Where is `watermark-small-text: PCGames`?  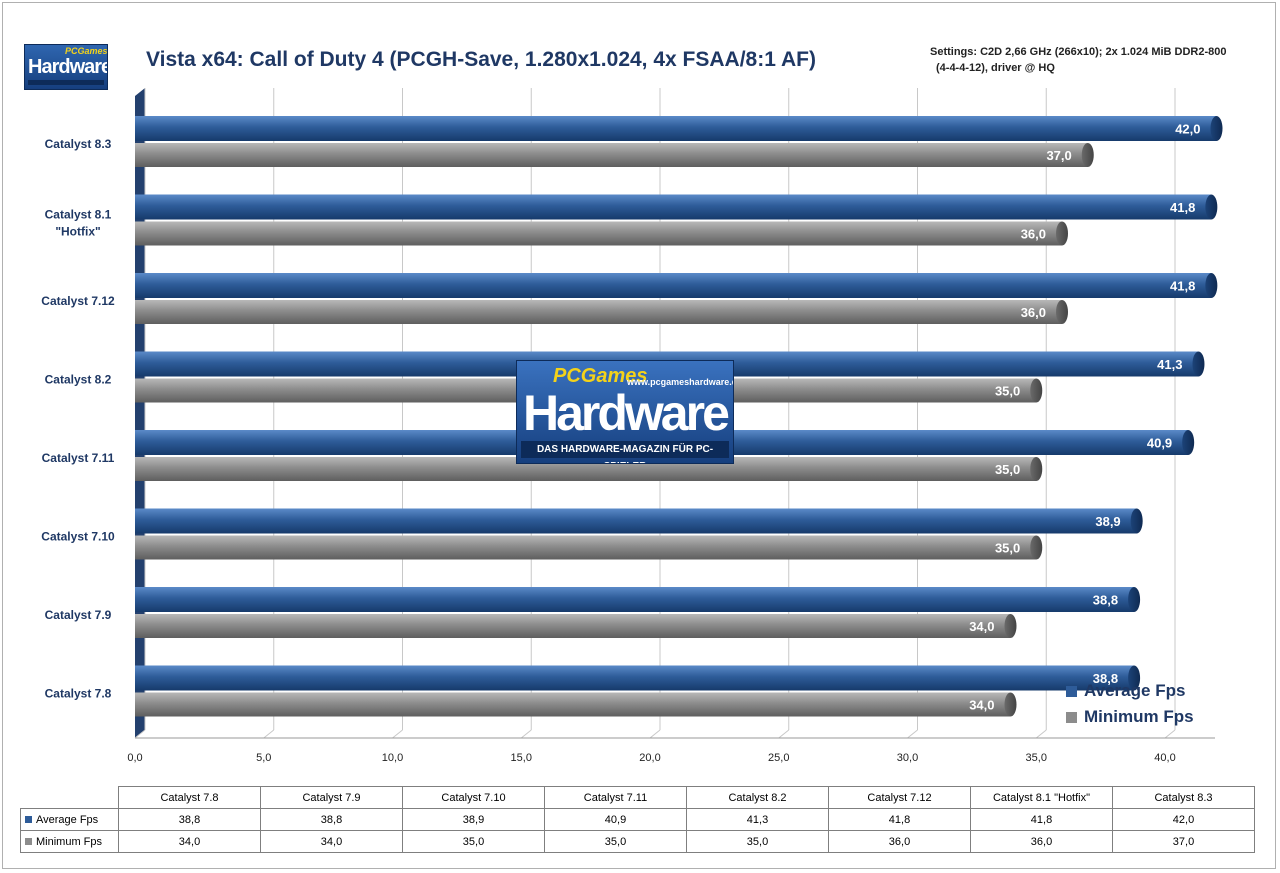
watermark-small-text: PCGames is located at coordinates (600, 376).